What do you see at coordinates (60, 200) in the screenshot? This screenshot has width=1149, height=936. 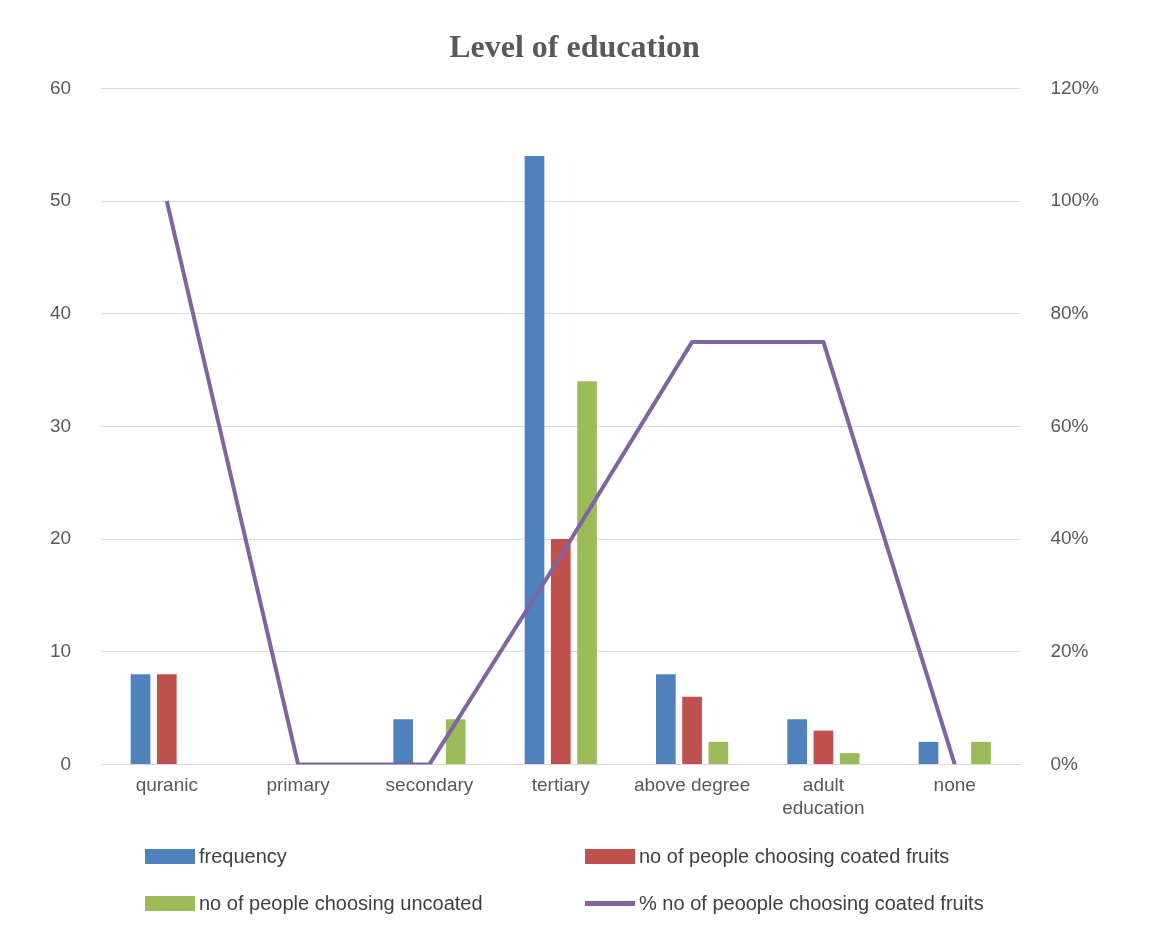 I see `y-tick-label: 50` at bounding box center [60, 200].